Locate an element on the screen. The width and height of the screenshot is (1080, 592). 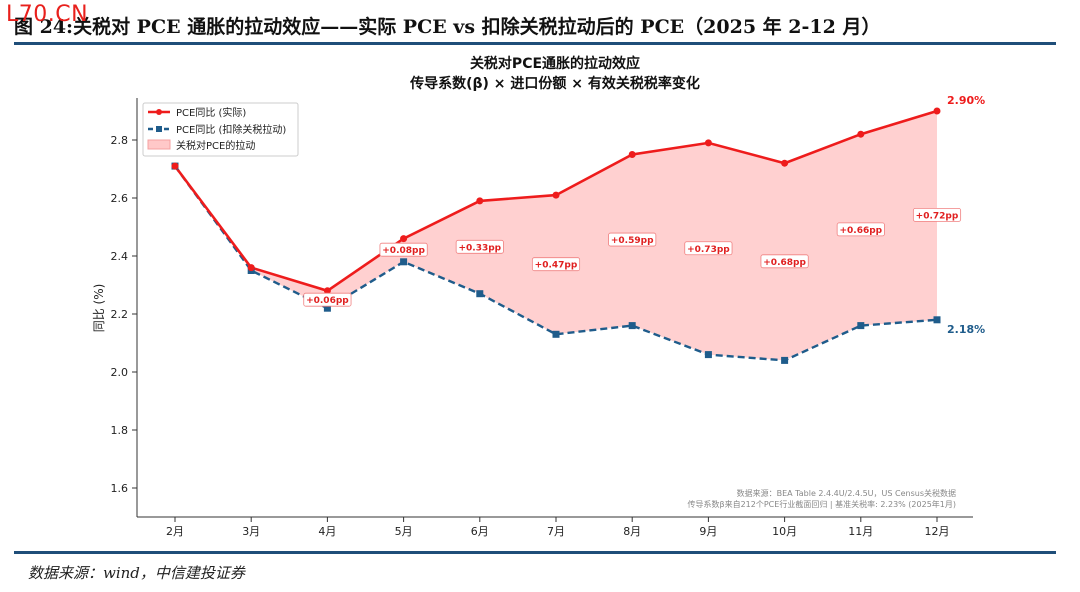
end-labels: 2.90% 2.18% is located at coordinates (966, 215).